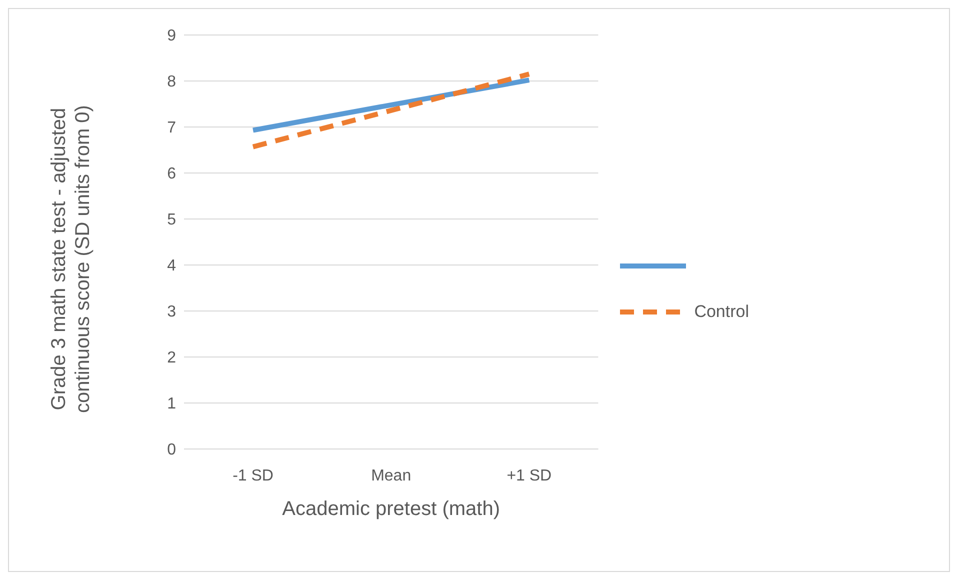 This screenshot has width=958, height=581. I want to click on legend-label: Control, so click(721, 312).